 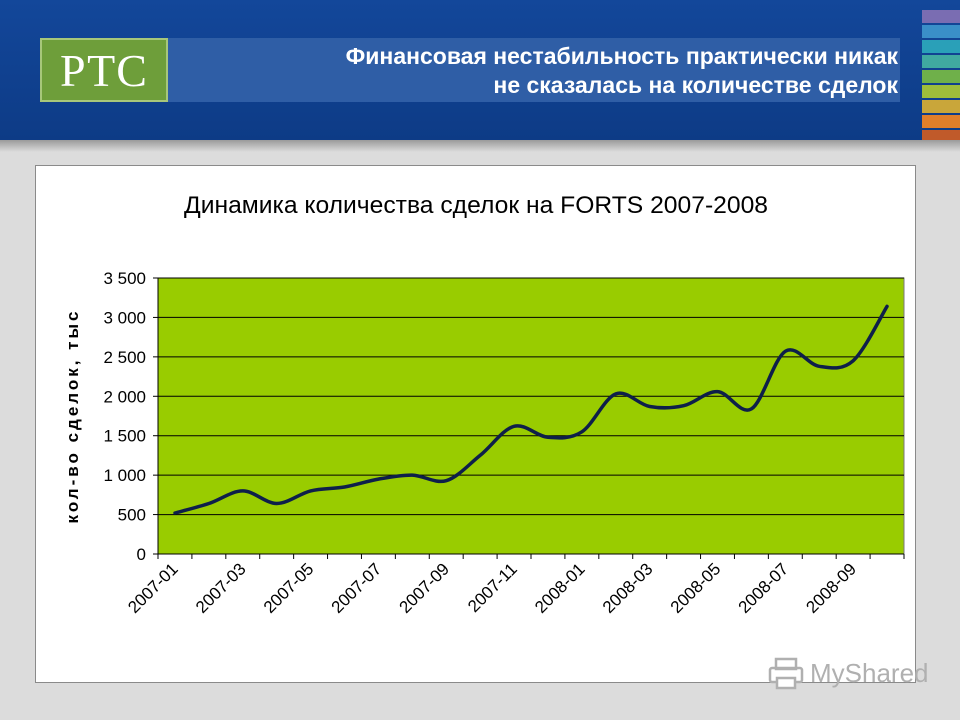 I want to click on y-tick-label: 1 000, so click(x=124, y=475).